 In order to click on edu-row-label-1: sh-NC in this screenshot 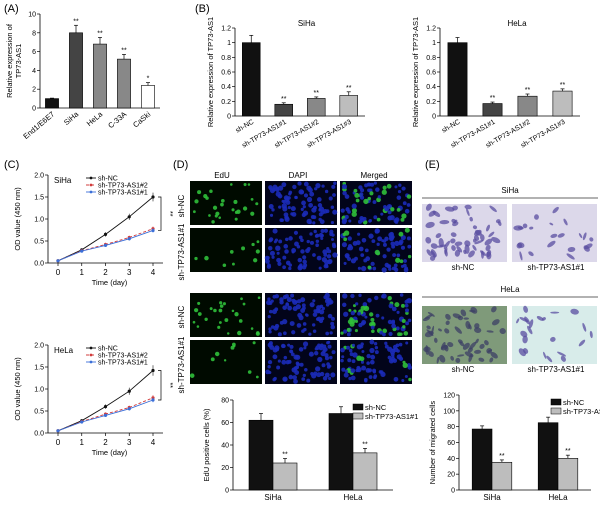, I will do `click(181, 205)`.